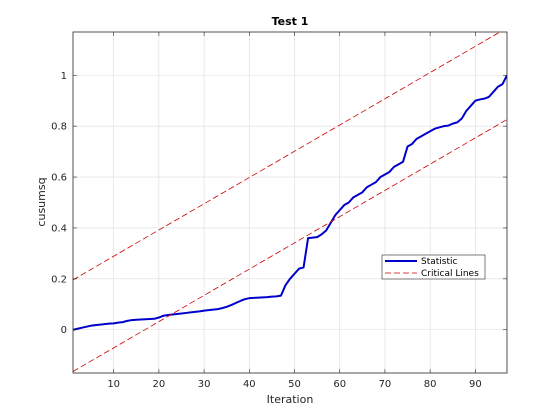 The width and height of the screenshot is (560, 420). Describe the element at coordinates (430, 384) in the screenshot. I see `x-tick-label: 80` at that location.